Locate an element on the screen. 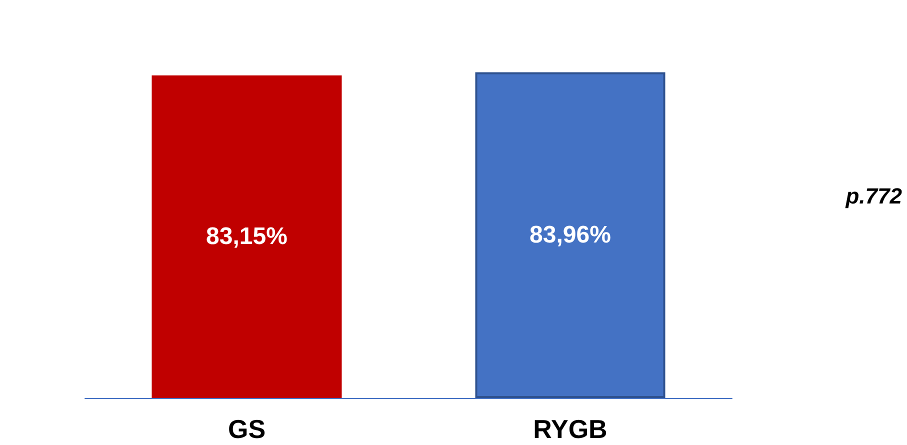  data-label: 83,15% is located at coordinates (247, 236).